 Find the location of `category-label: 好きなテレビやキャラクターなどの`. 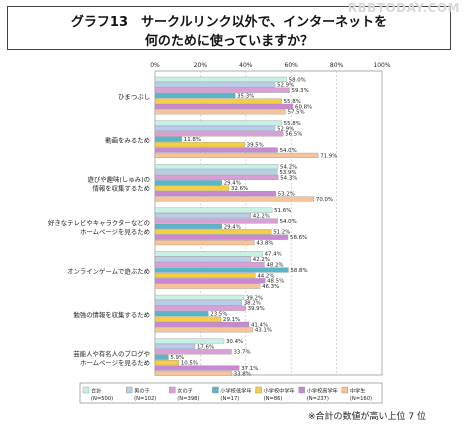

category-label: 好きなテレビやキャラクターなどの is located at coordinates (99, 222).